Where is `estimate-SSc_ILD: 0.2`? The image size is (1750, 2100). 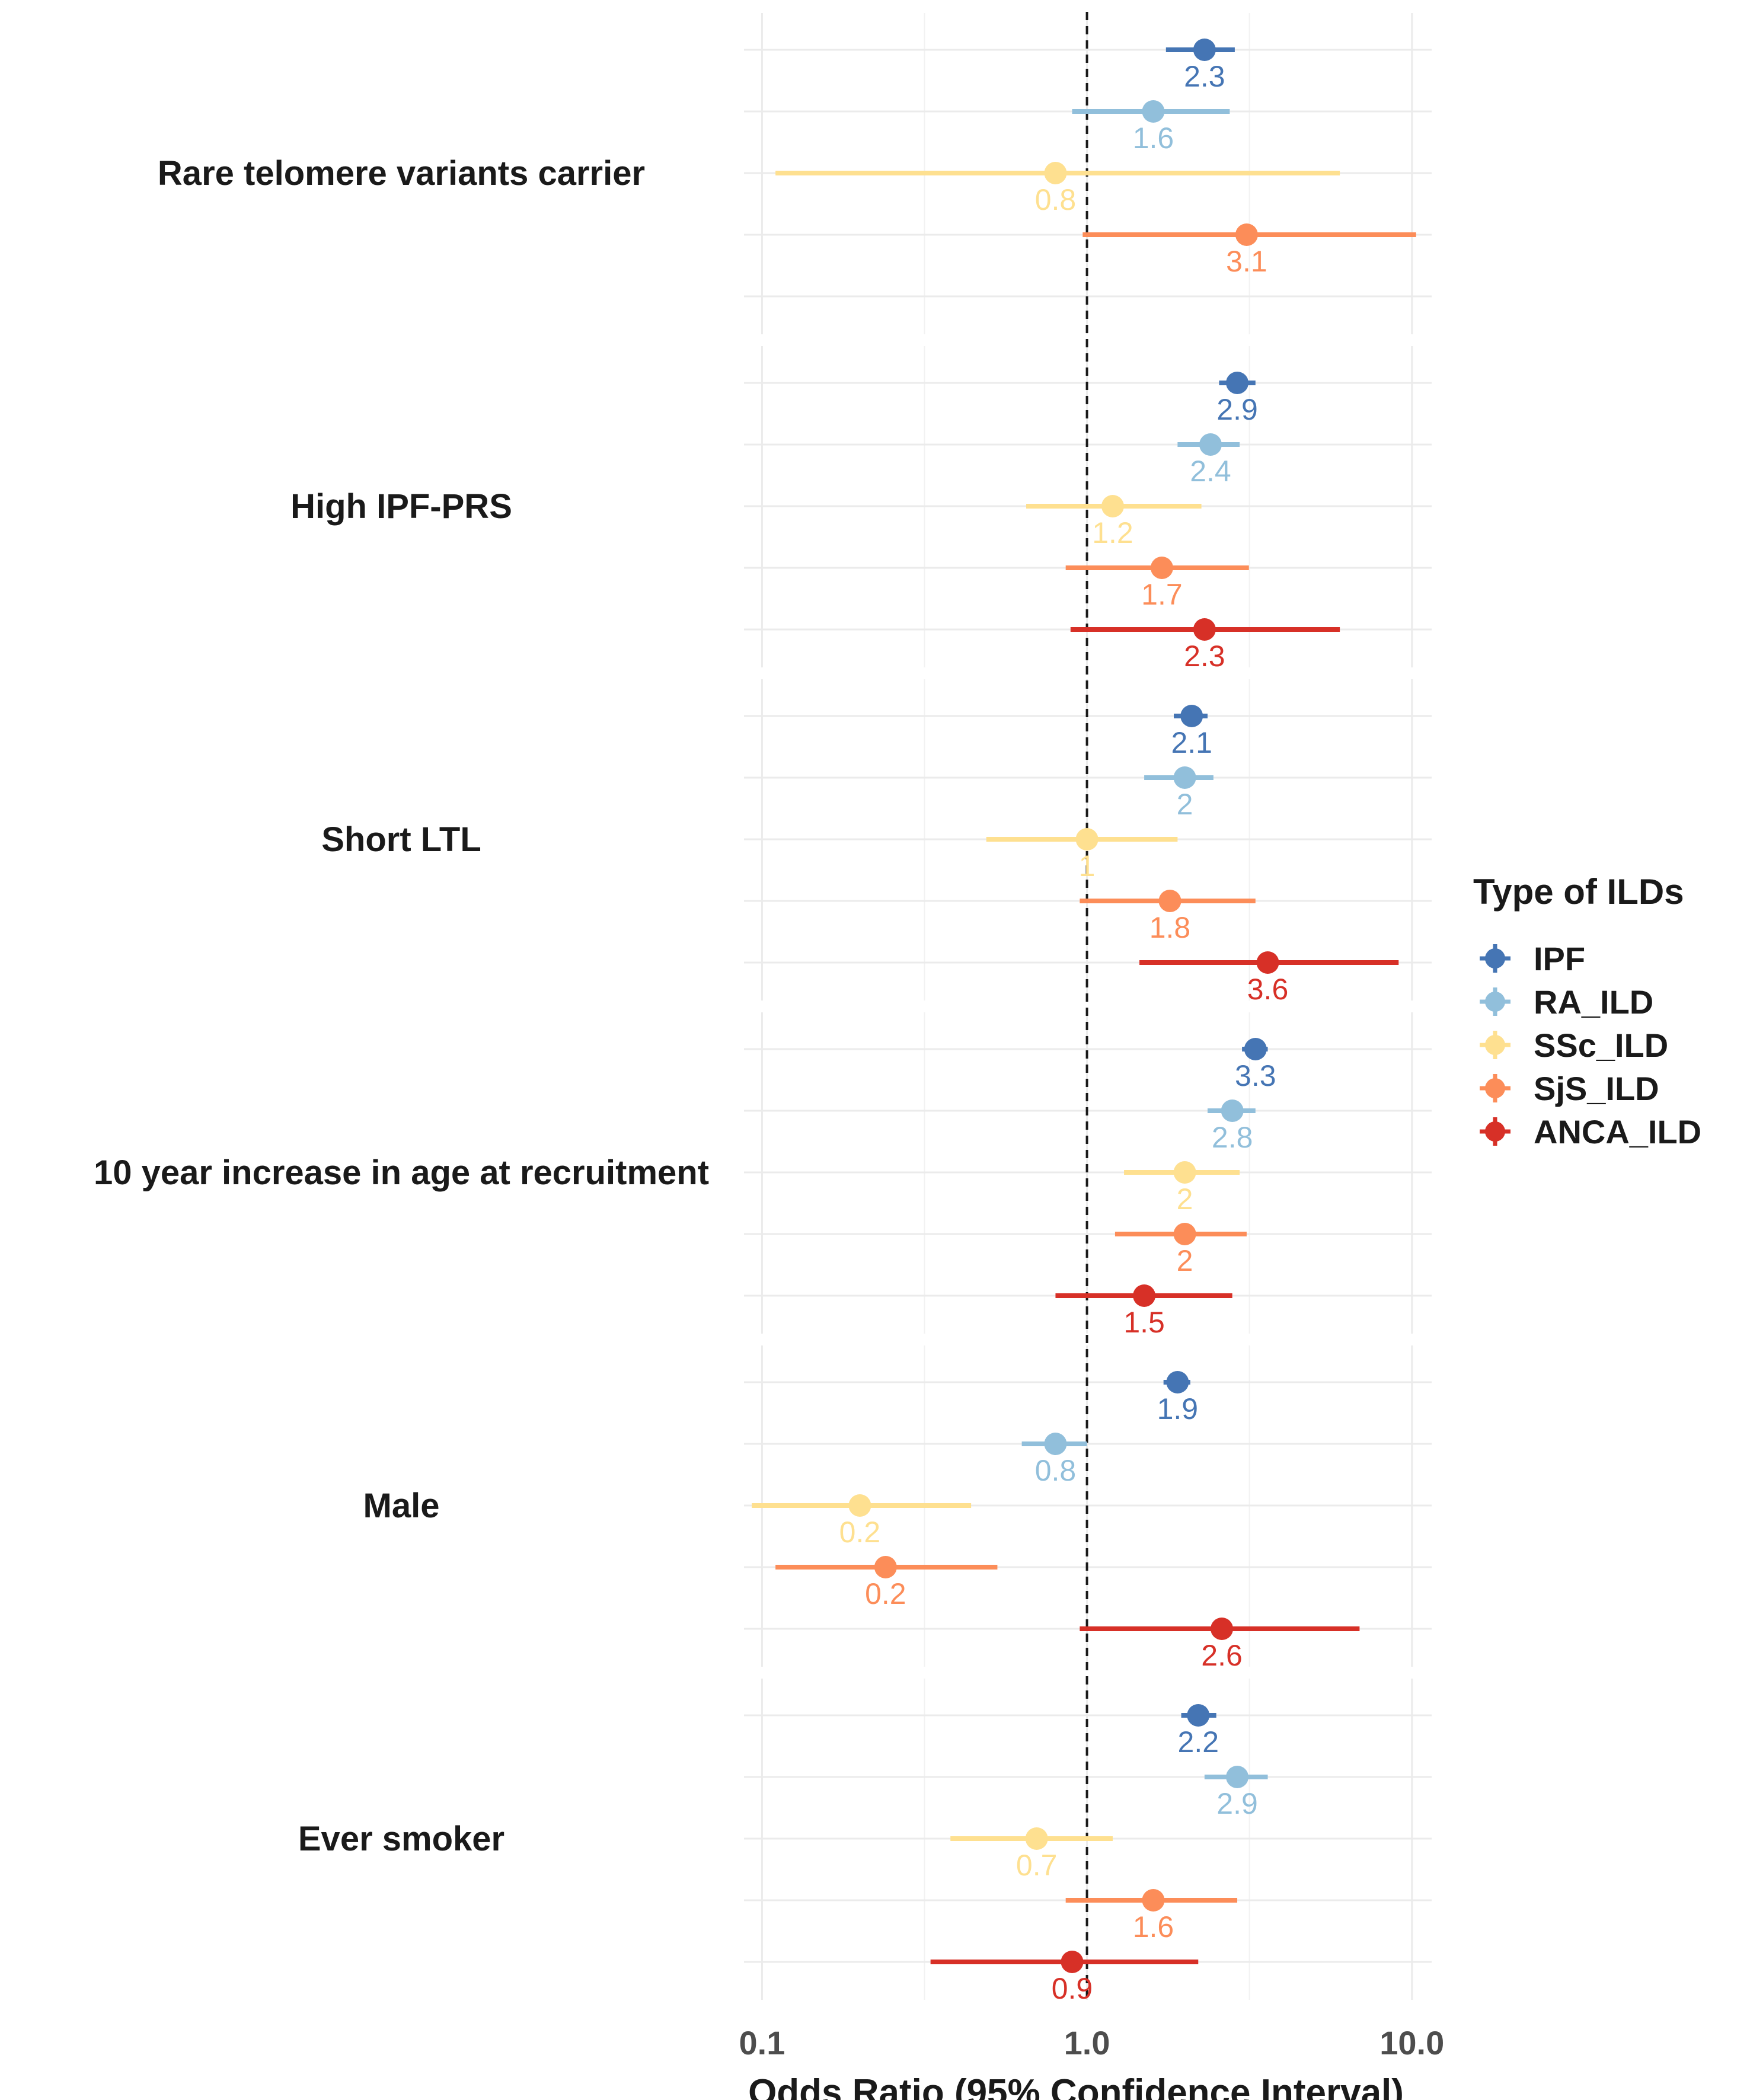
estimate-SSc_ILD: 0.2 is located at coordinates (862, 1521).